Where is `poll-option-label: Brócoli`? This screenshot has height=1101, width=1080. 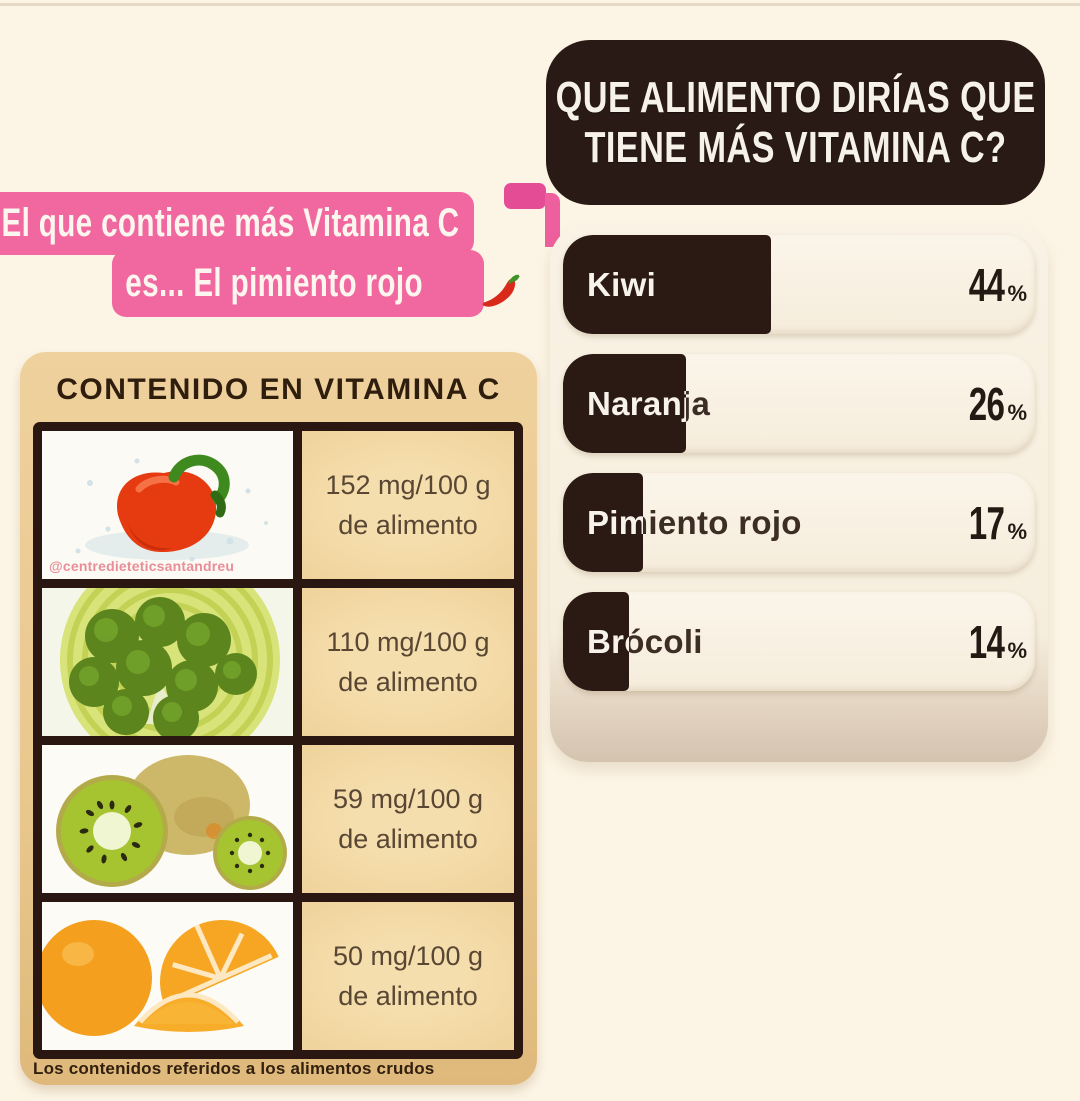
poll-option-label: Brócoli is located at coordinates (608, 641).